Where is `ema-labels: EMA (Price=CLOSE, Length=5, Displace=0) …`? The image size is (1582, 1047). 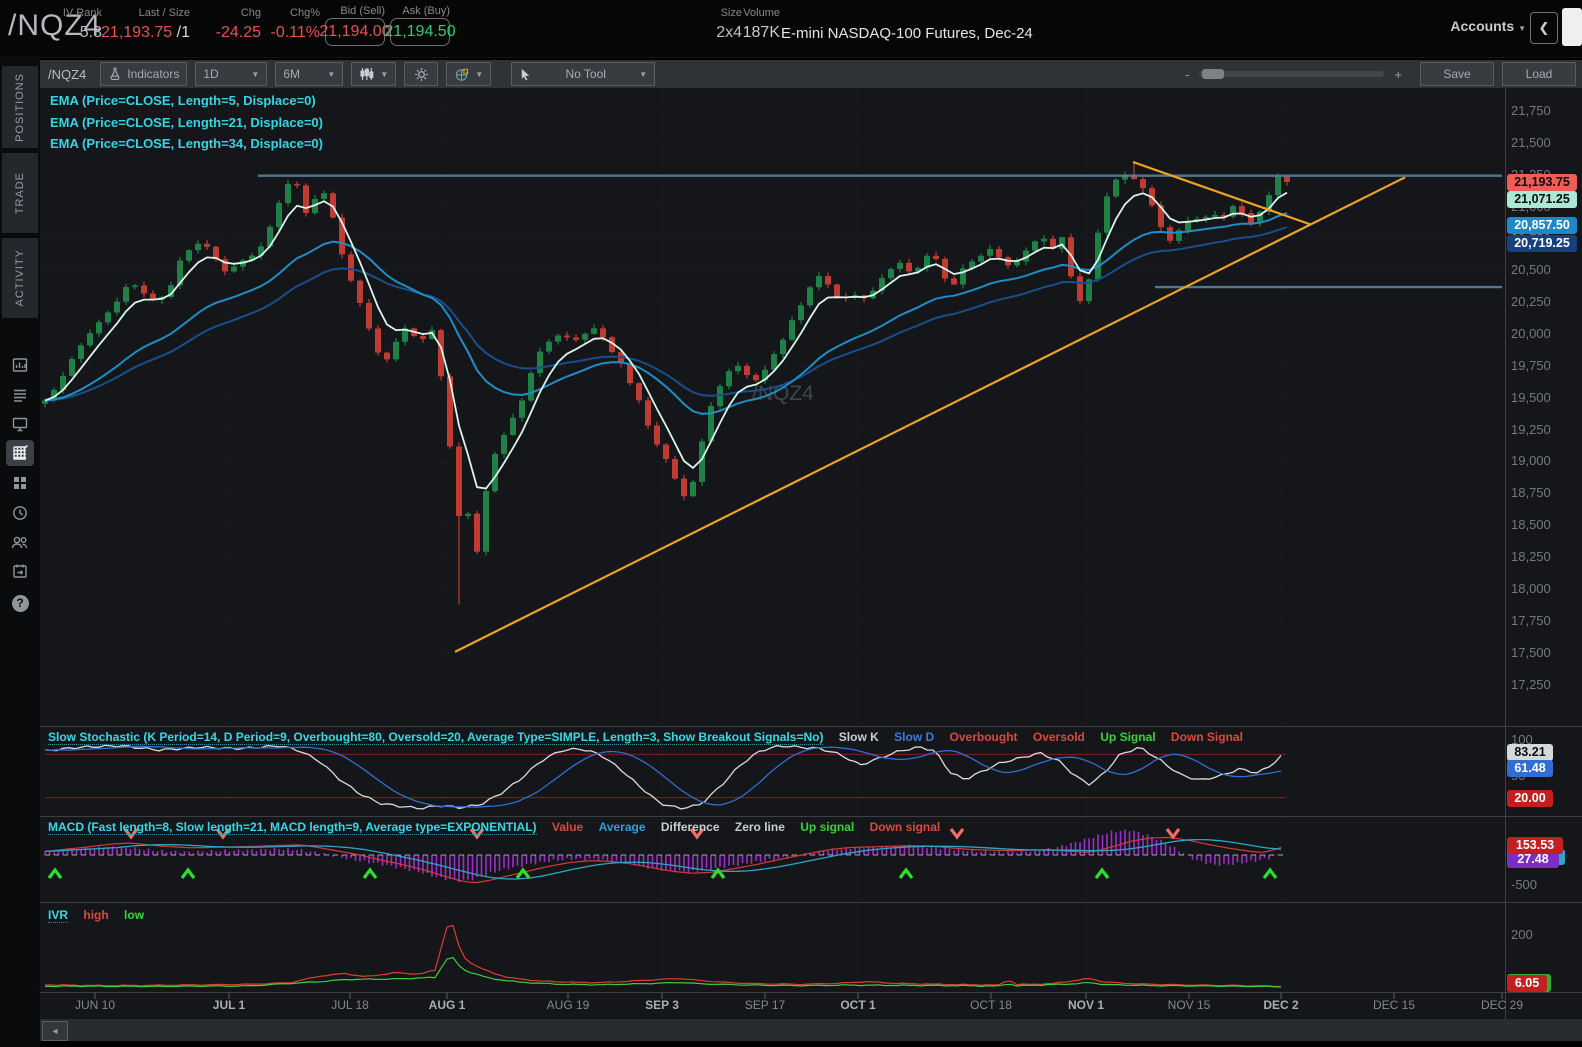 ema-labels: EMA (Price=CLOSE, Length=5, Displace=0) … is located at coordinates (186, 122).